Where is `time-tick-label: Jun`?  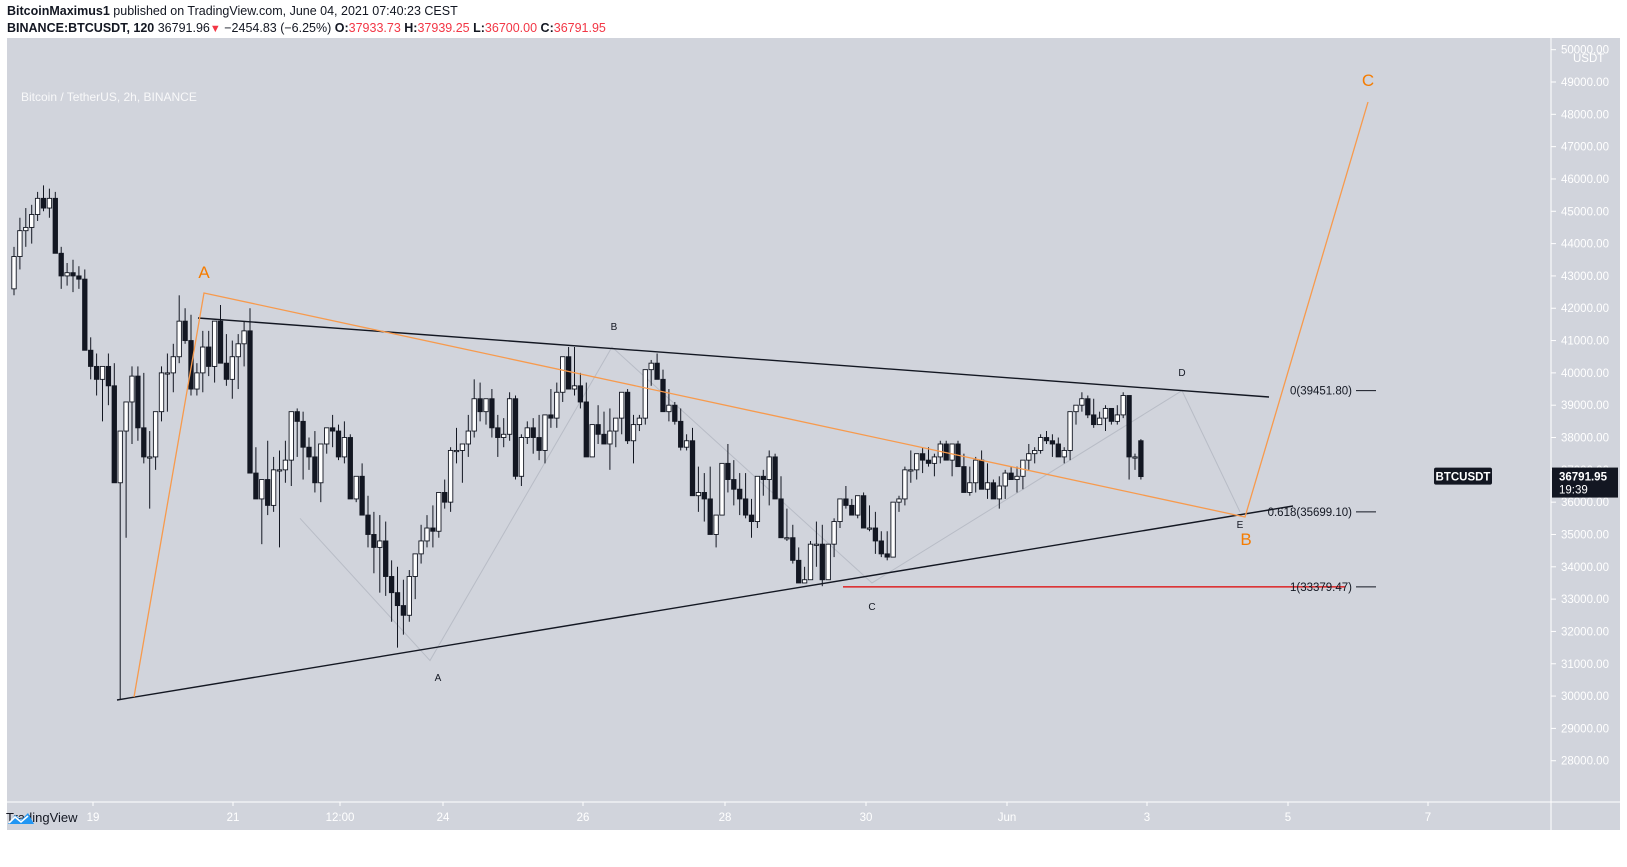 time-tick-label: Jun is located at coordinates (1007, 818).